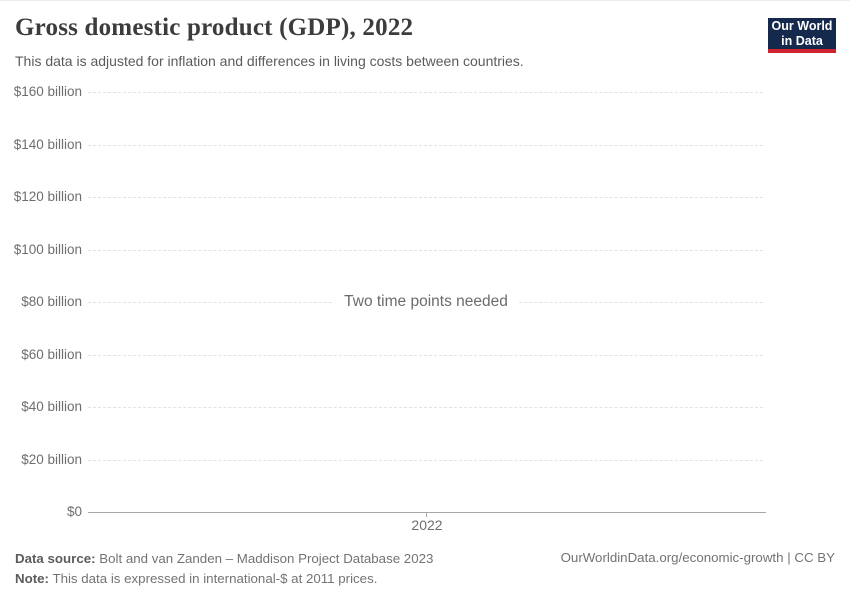 This screenshot has height=600, width=850. I want to click on owid-logo-line2: in Data, so click(802, 40).